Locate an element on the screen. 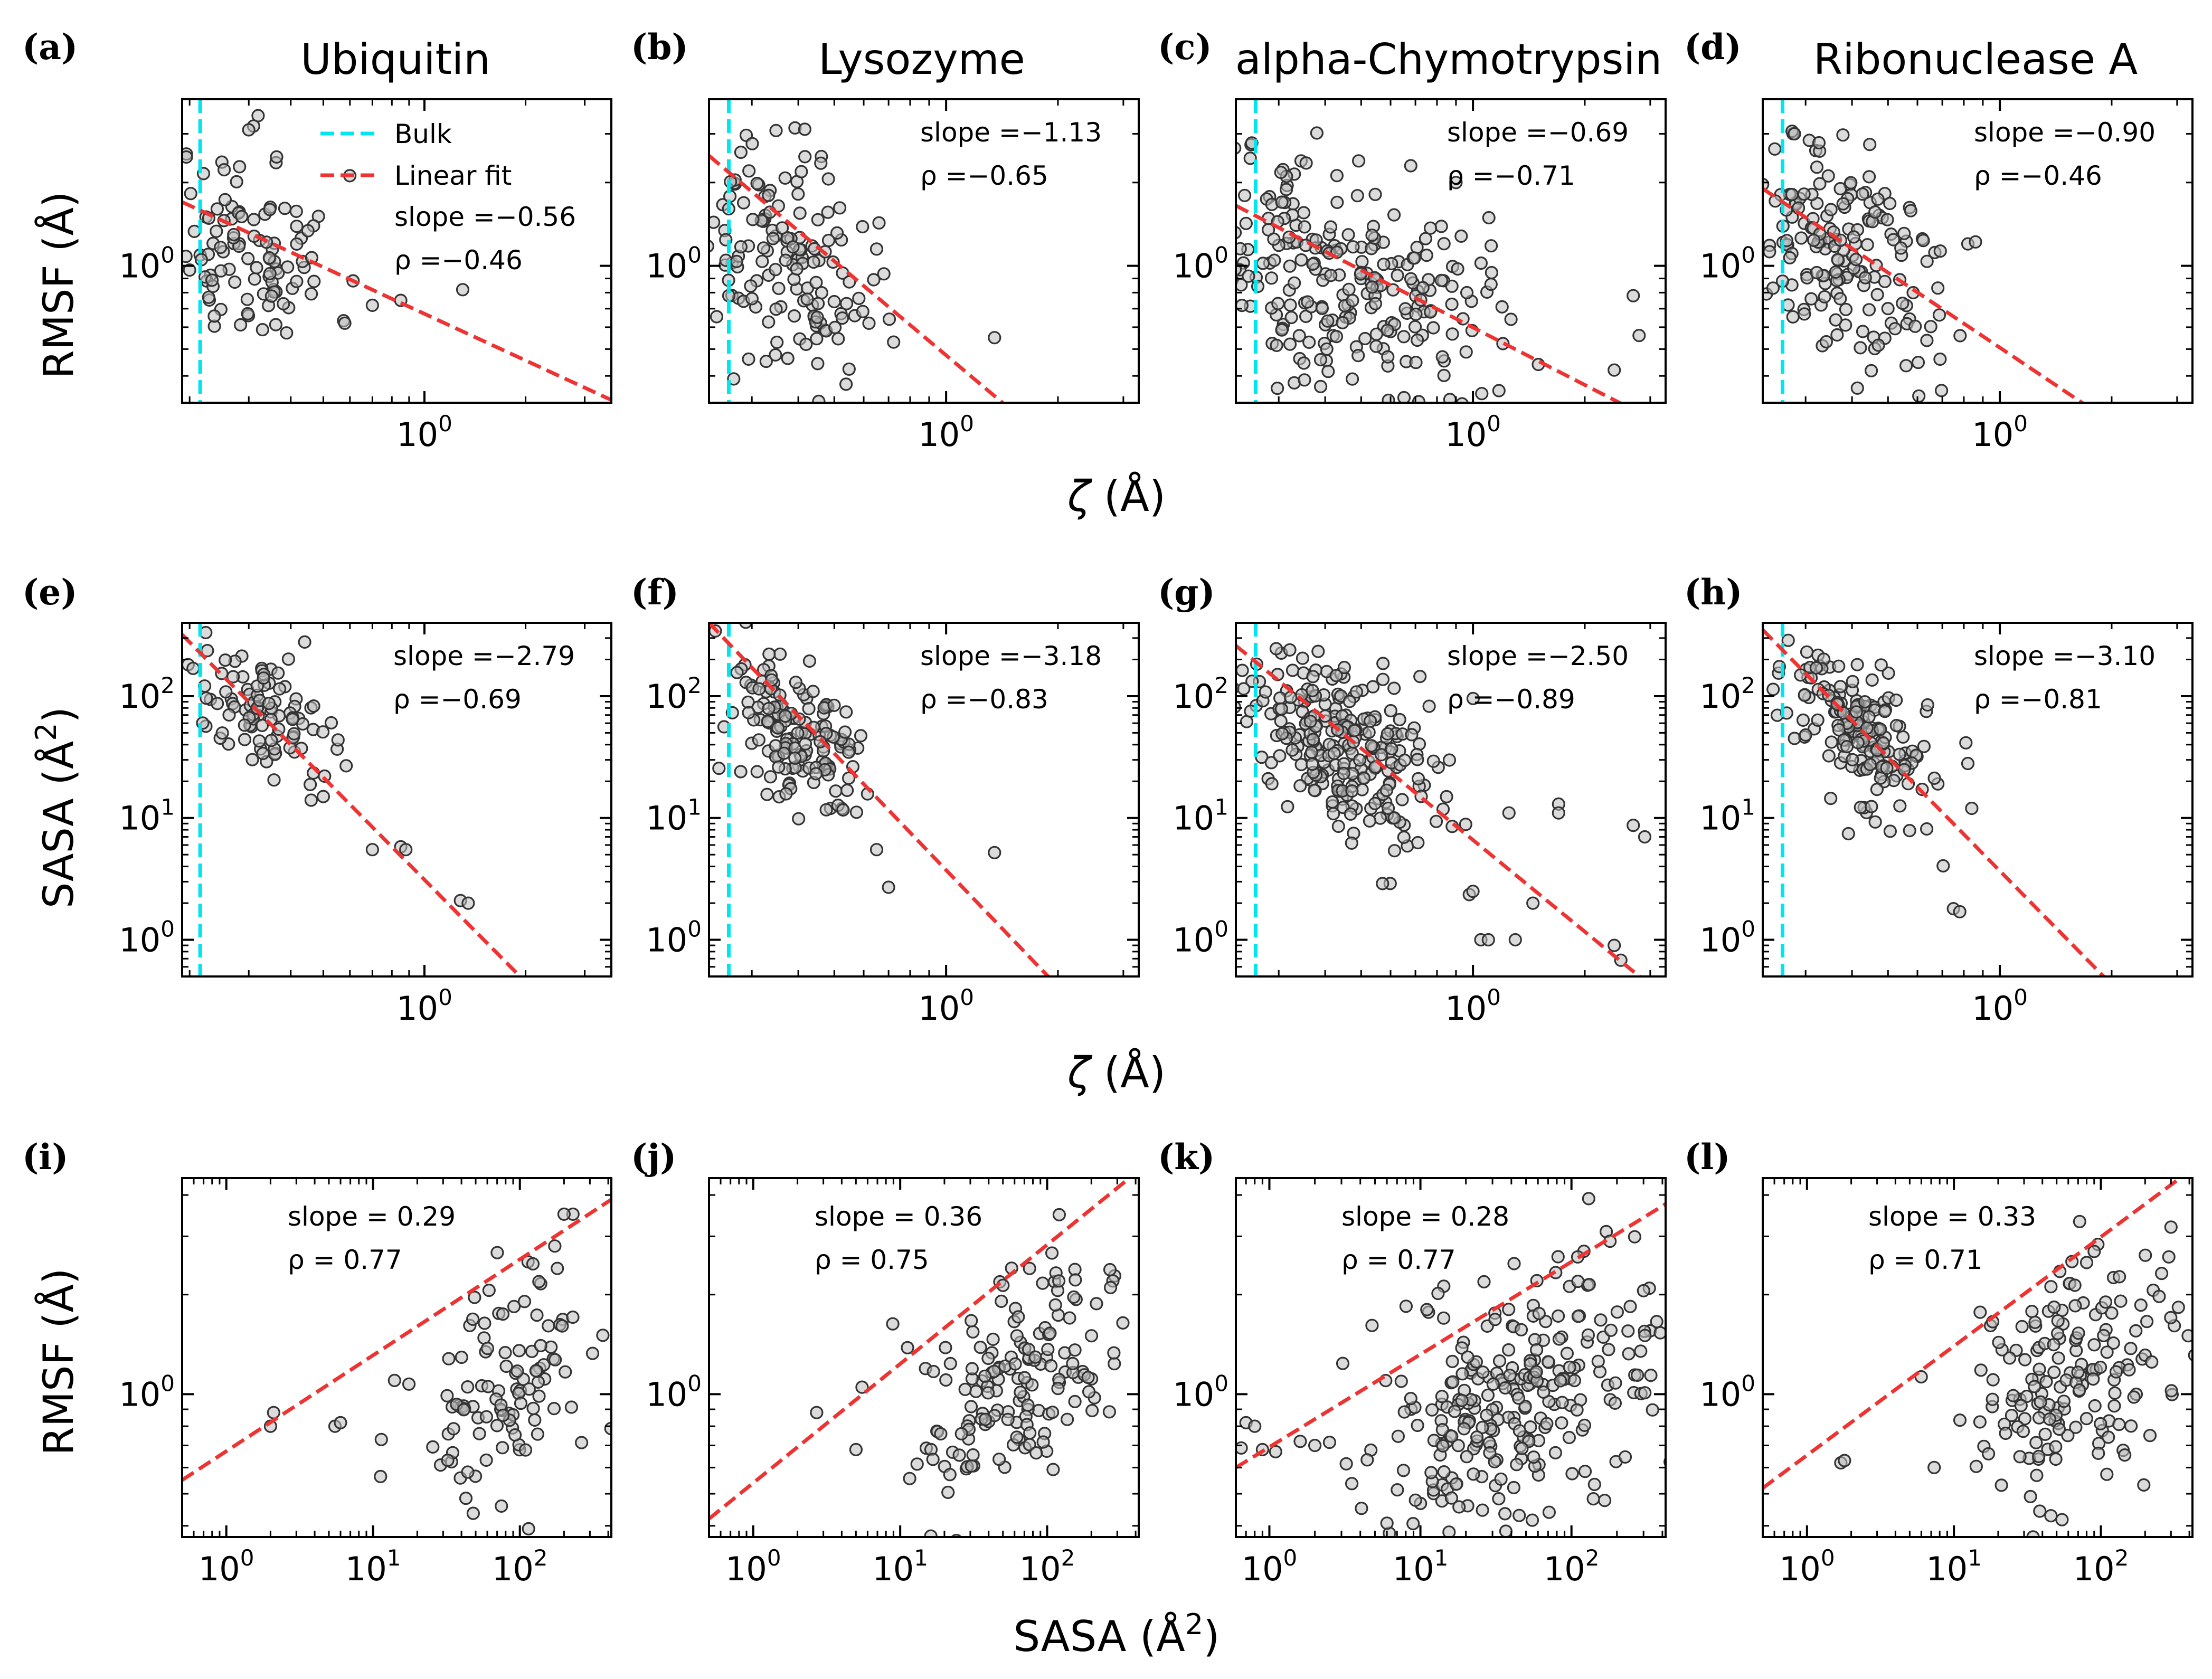 The height and width of the screenshot is (1679, 2212). panel-label-k: (k) is located at coordinates (1186, 1157).